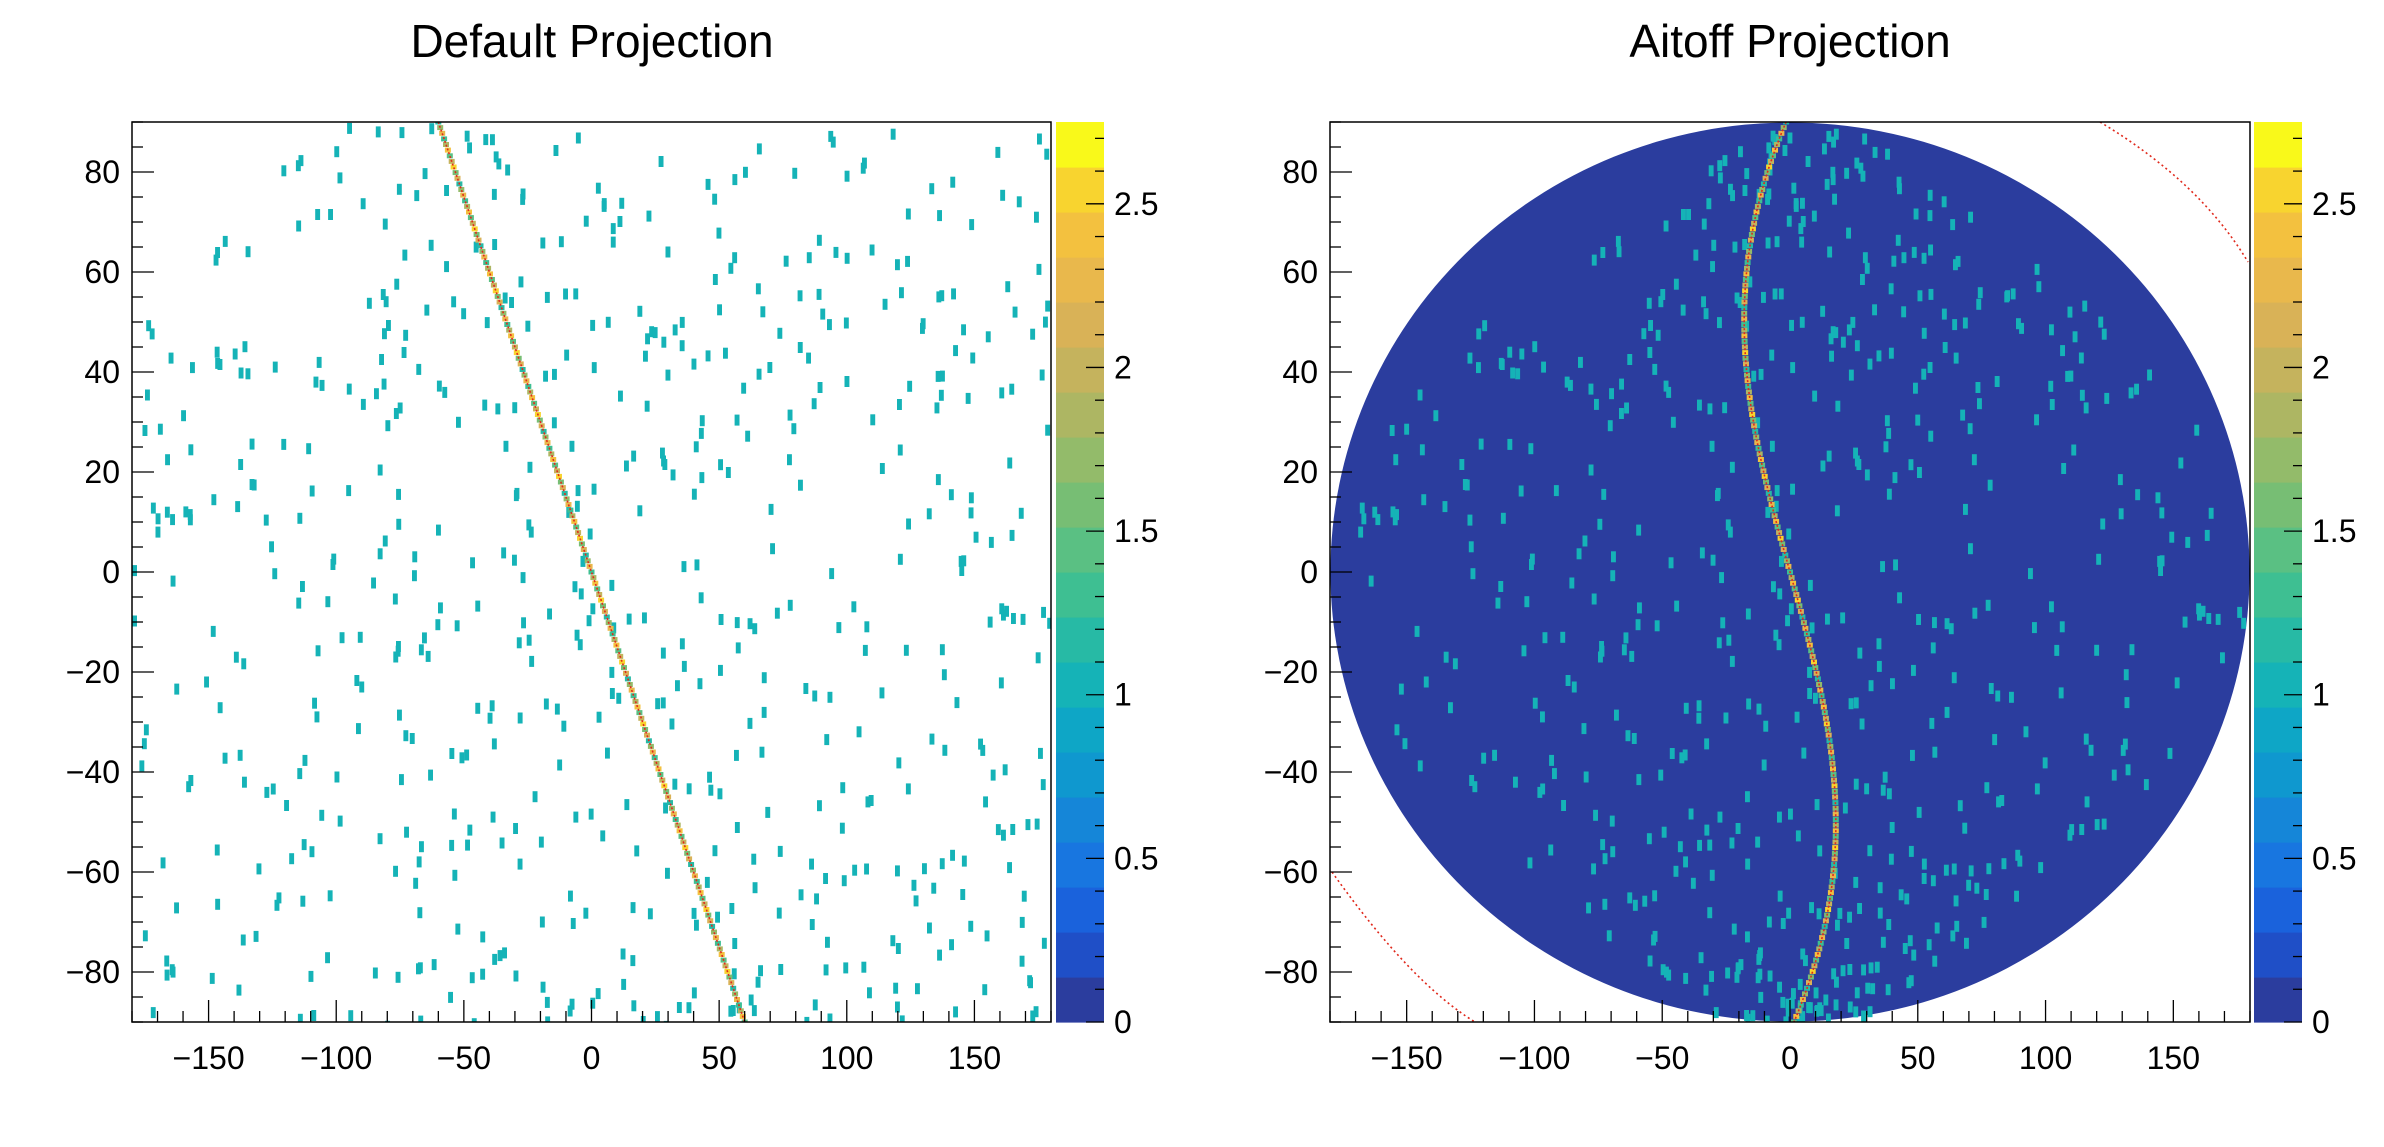 This screenshot has height=1147, width=2384. I want to click on colorbar-tick-label: 2.5, so click(2334, 204).